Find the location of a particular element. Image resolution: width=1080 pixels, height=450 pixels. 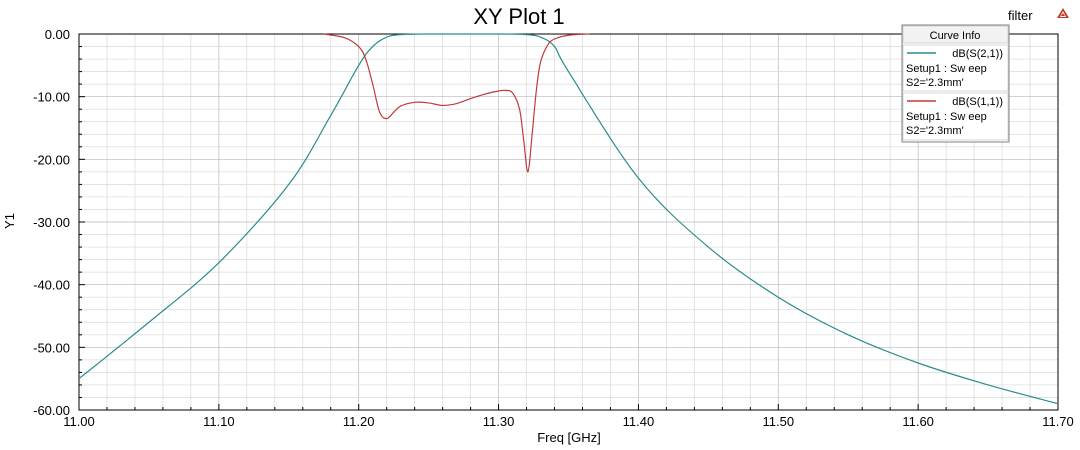

x-tick-label: 11.20 is located at coordinates (359, 421).